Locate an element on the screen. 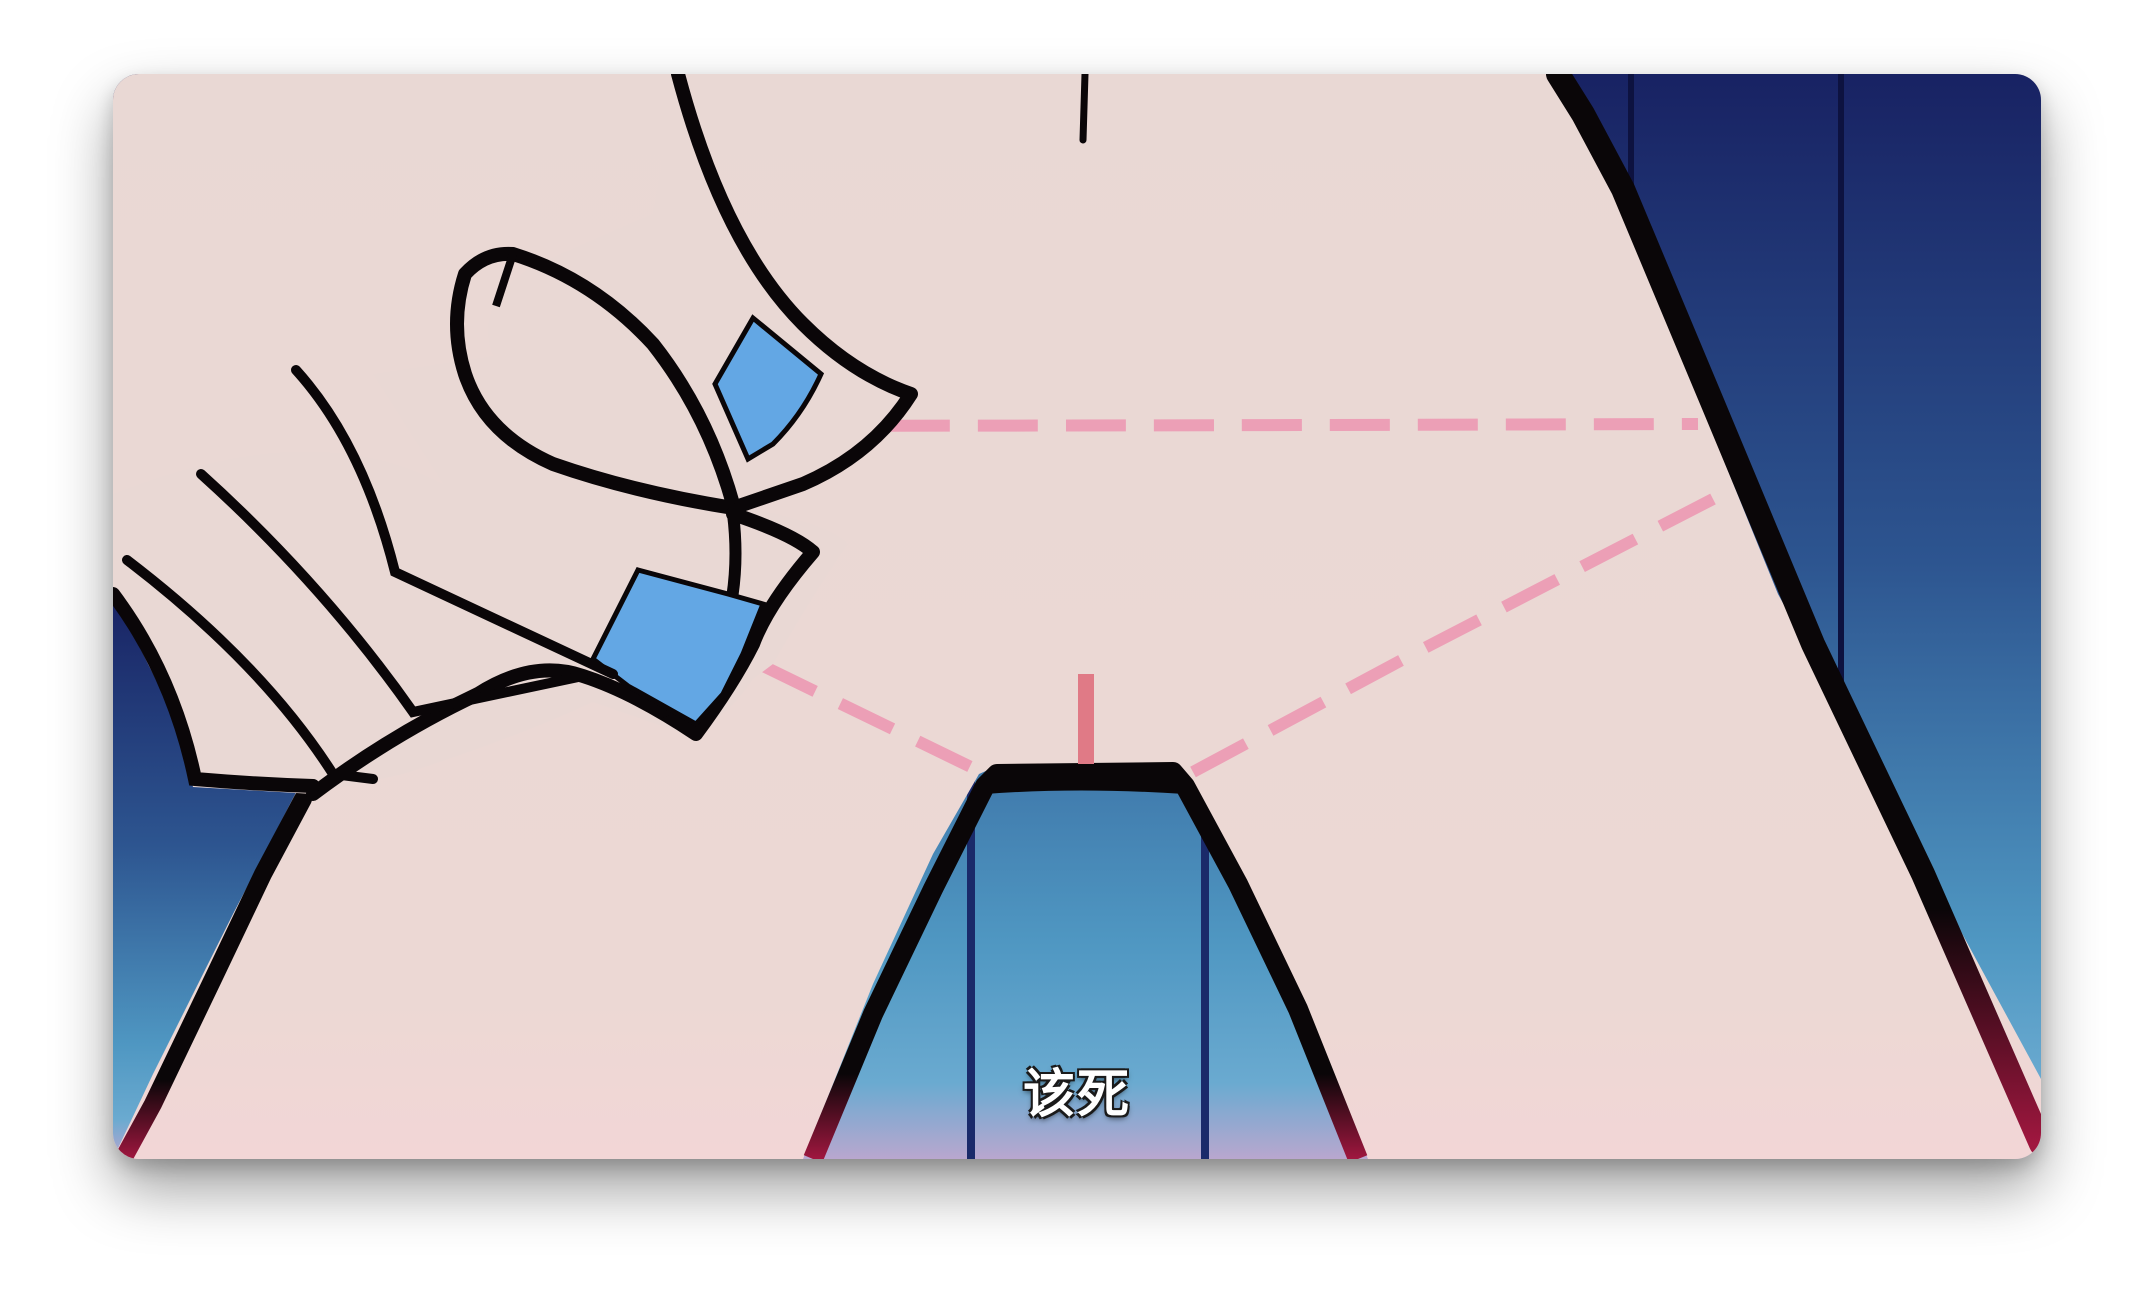 This screenshot has width=2144, height=1304. leg-gap-edge is located at coordinates (1085, 784).